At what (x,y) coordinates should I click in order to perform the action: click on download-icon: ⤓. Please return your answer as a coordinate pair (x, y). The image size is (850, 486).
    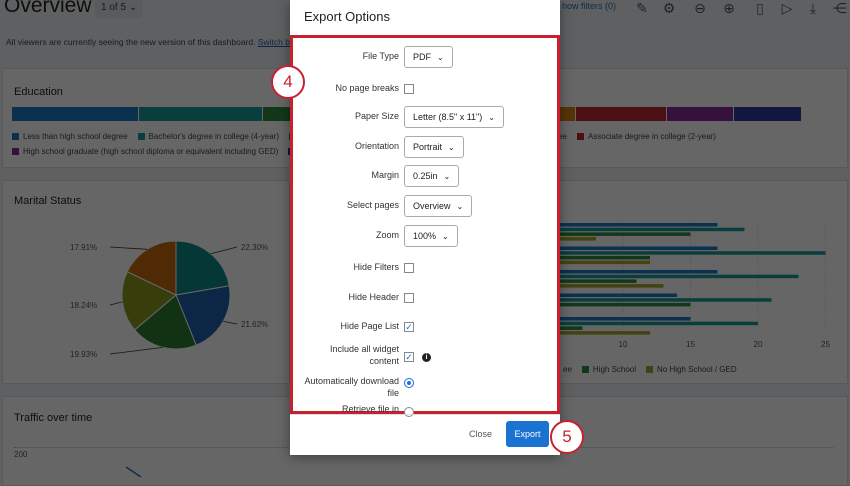
    Looking at the image, I should click on (813, 8).